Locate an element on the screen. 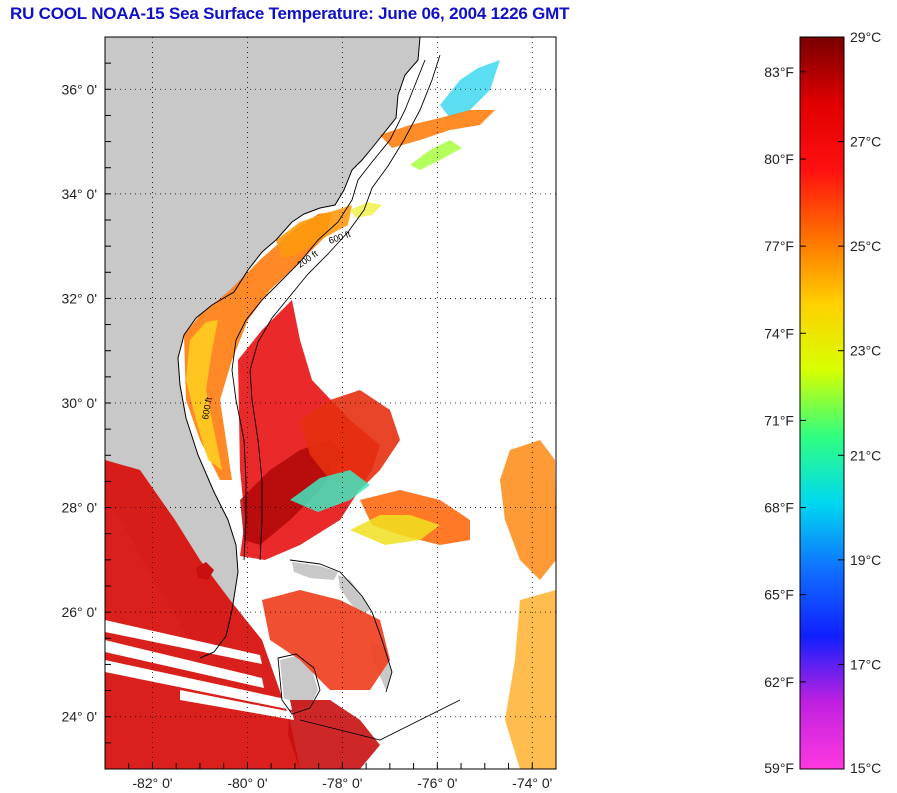  lat-tick-label: 34° 0' is located at coordinates (79, 194).